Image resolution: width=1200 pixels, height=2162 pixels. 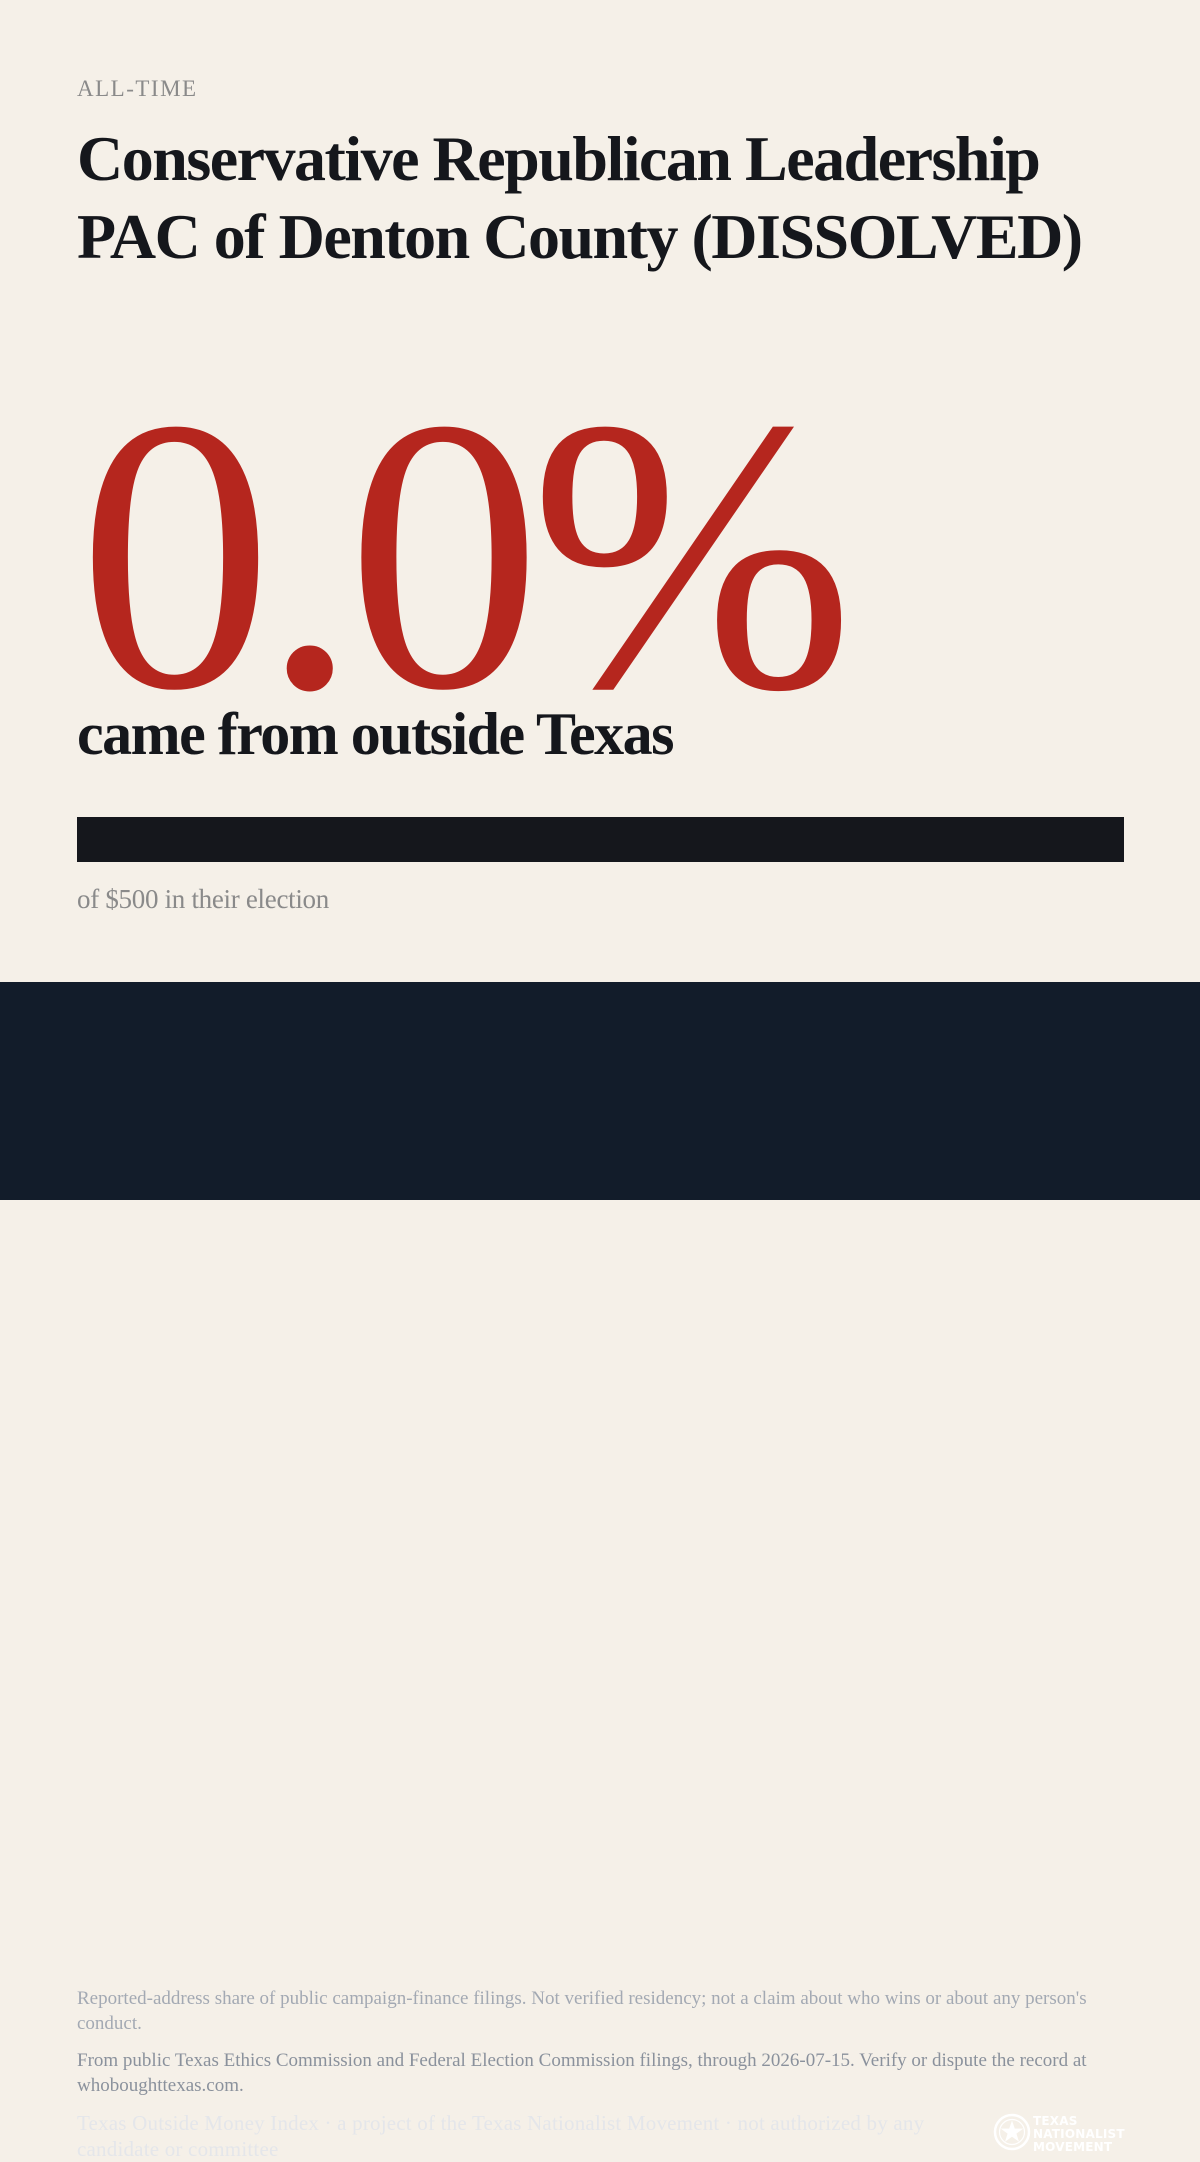 I want to click on time-range-label: ALL-TIME, so click(x=137, y=88).